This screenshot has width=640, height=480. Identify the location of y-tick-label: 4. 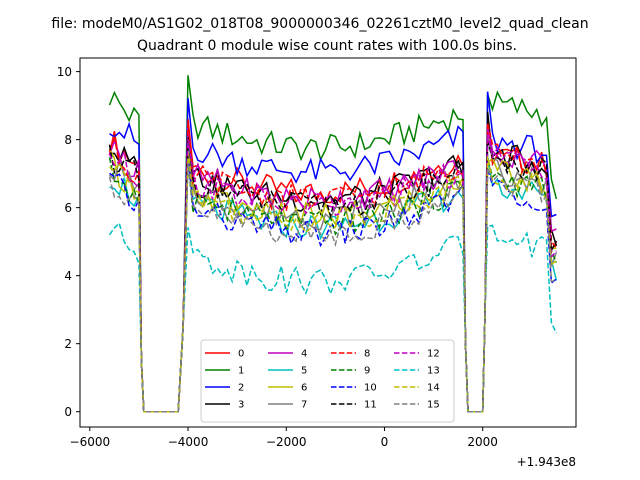
(68, 276).